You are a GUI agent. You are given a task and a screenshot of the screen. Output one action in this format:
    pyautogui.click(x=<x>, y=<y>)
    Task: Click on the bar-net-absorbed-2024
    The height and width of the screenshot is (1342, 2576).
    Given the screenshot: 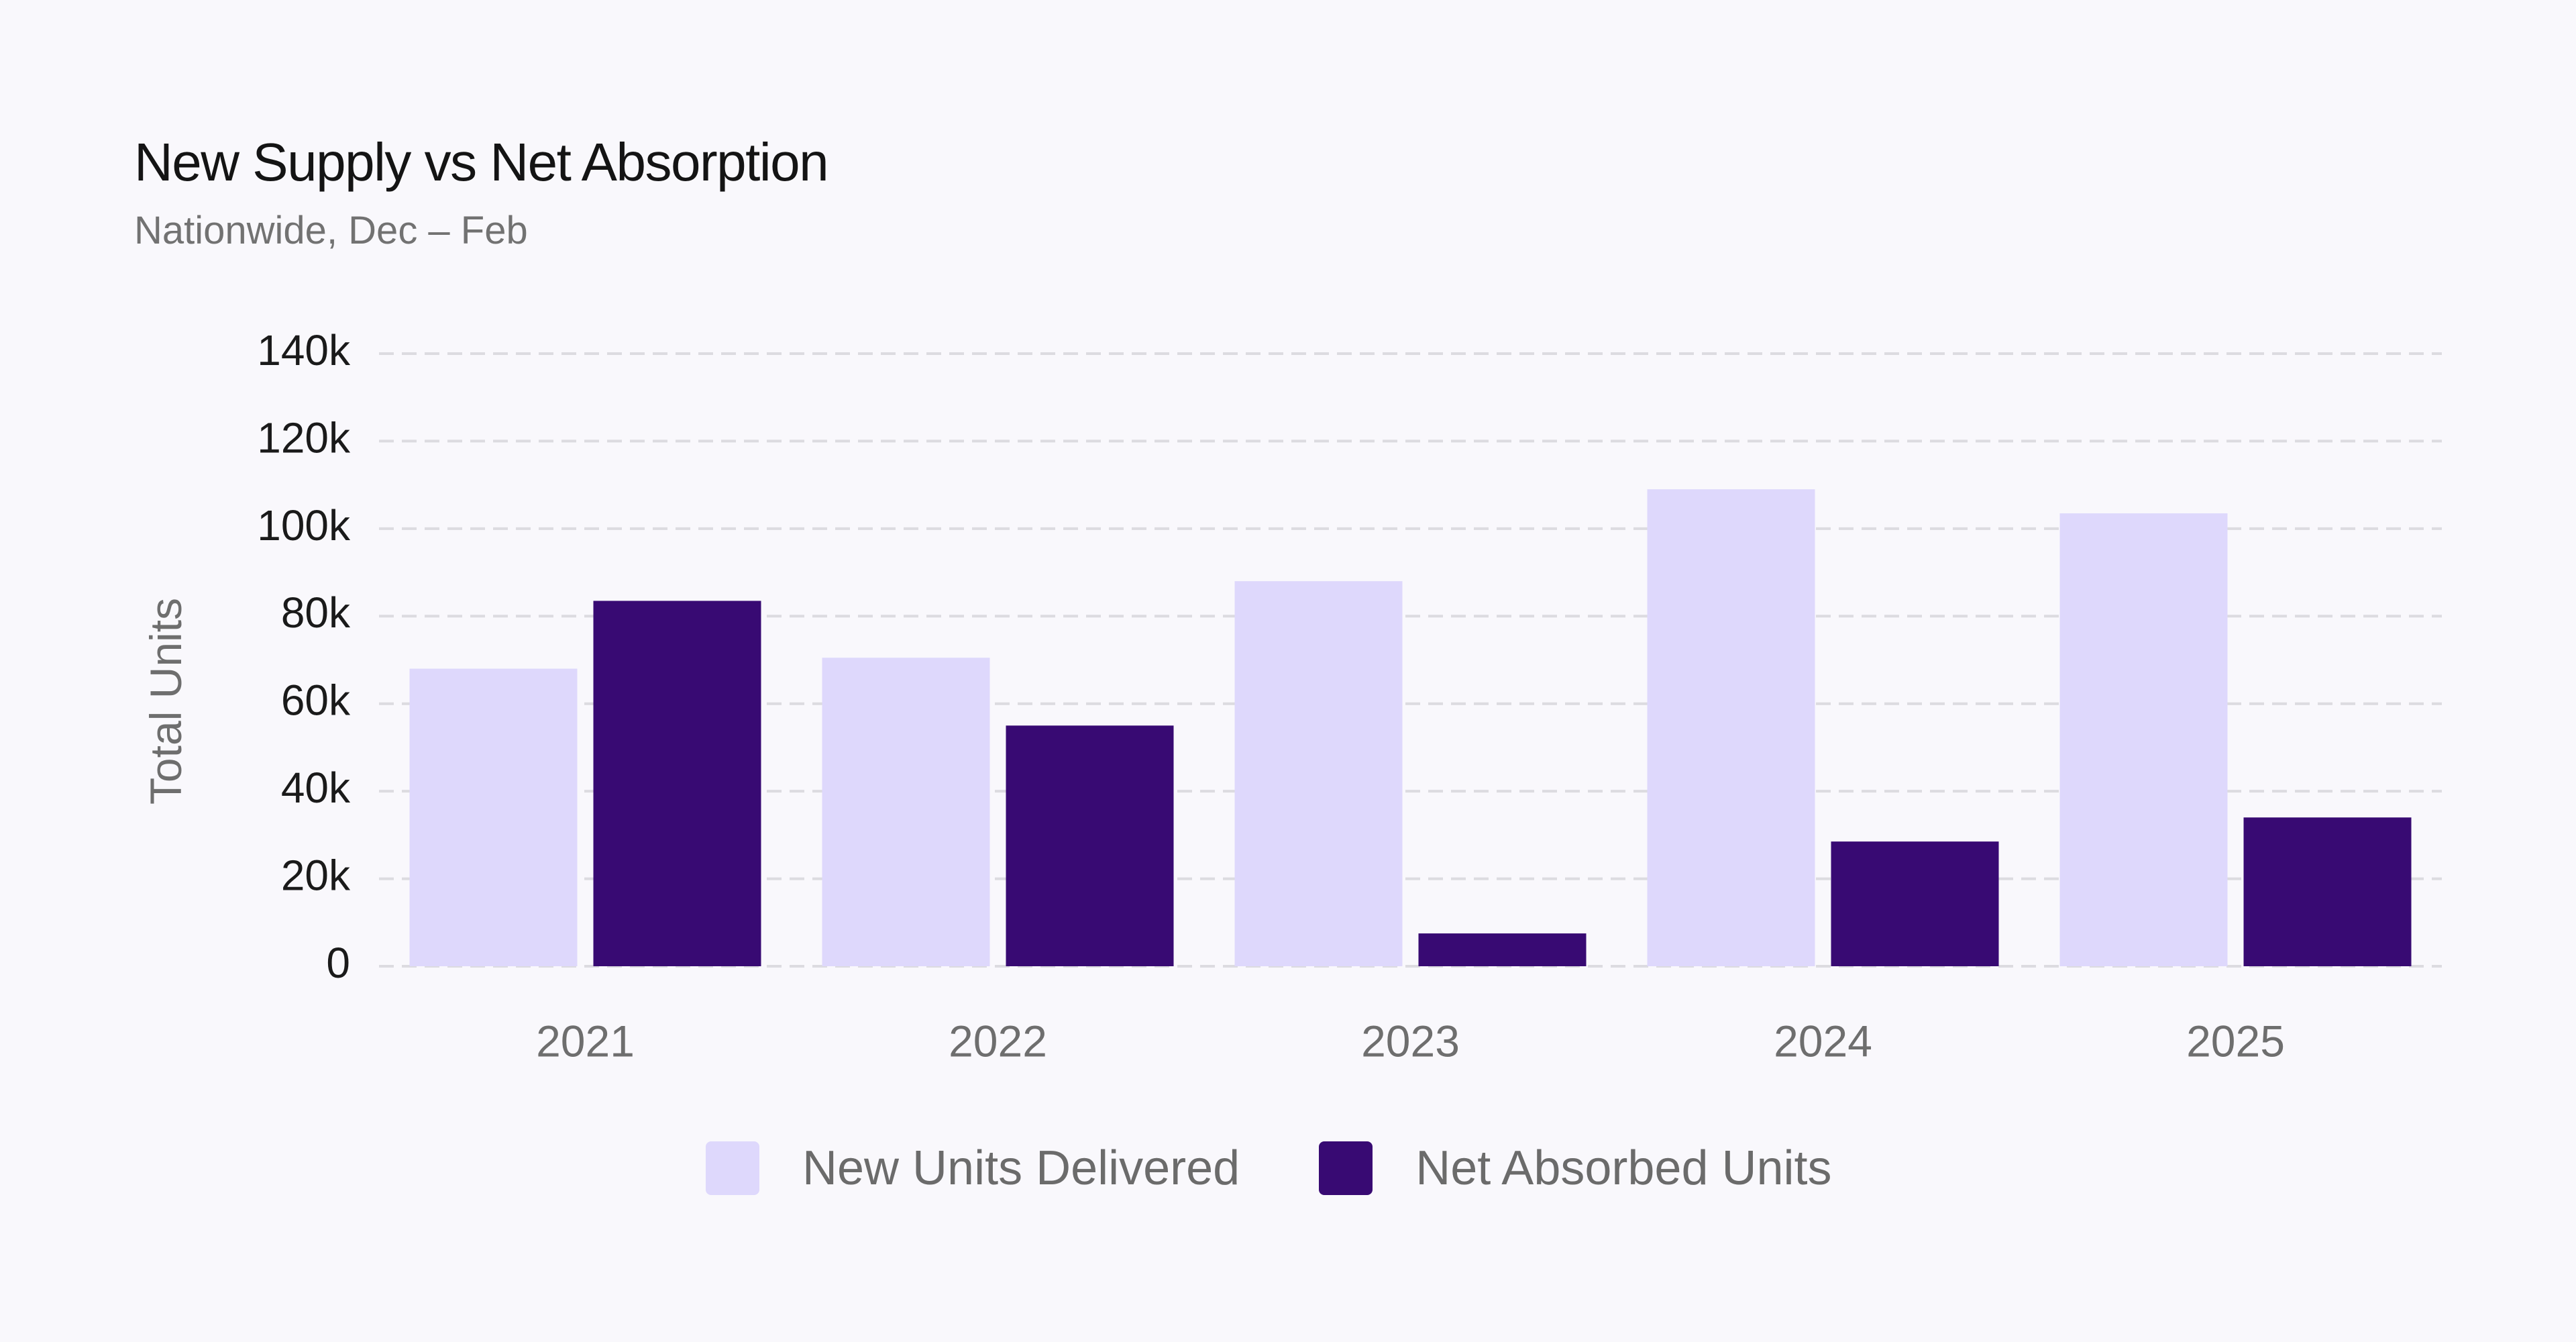 What is the action you would take?
    pyautogui.click(x=1915, y=904)
    